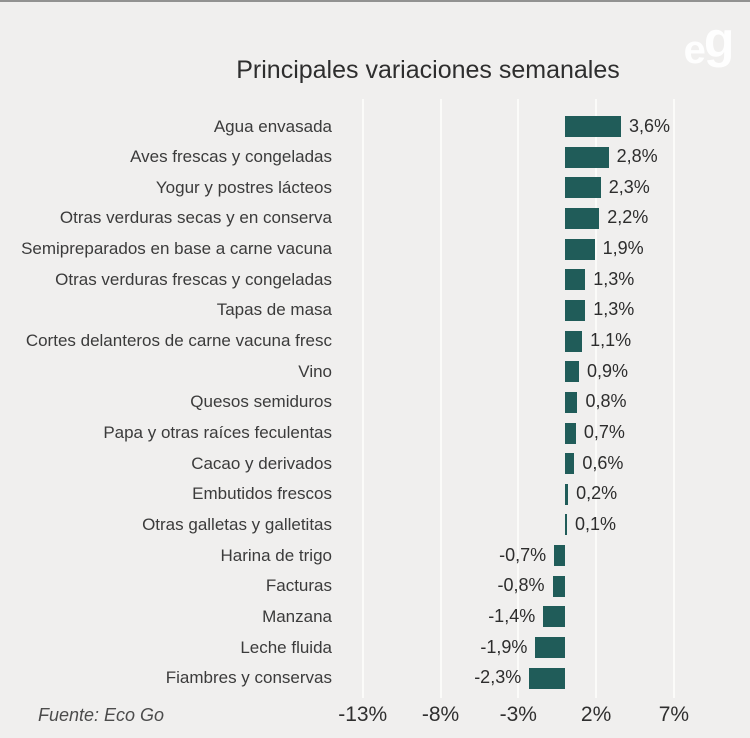  Describe the element at coordinates (261, 402) in the screenshot. I see `category-label: Quesos semiduros` at that location.